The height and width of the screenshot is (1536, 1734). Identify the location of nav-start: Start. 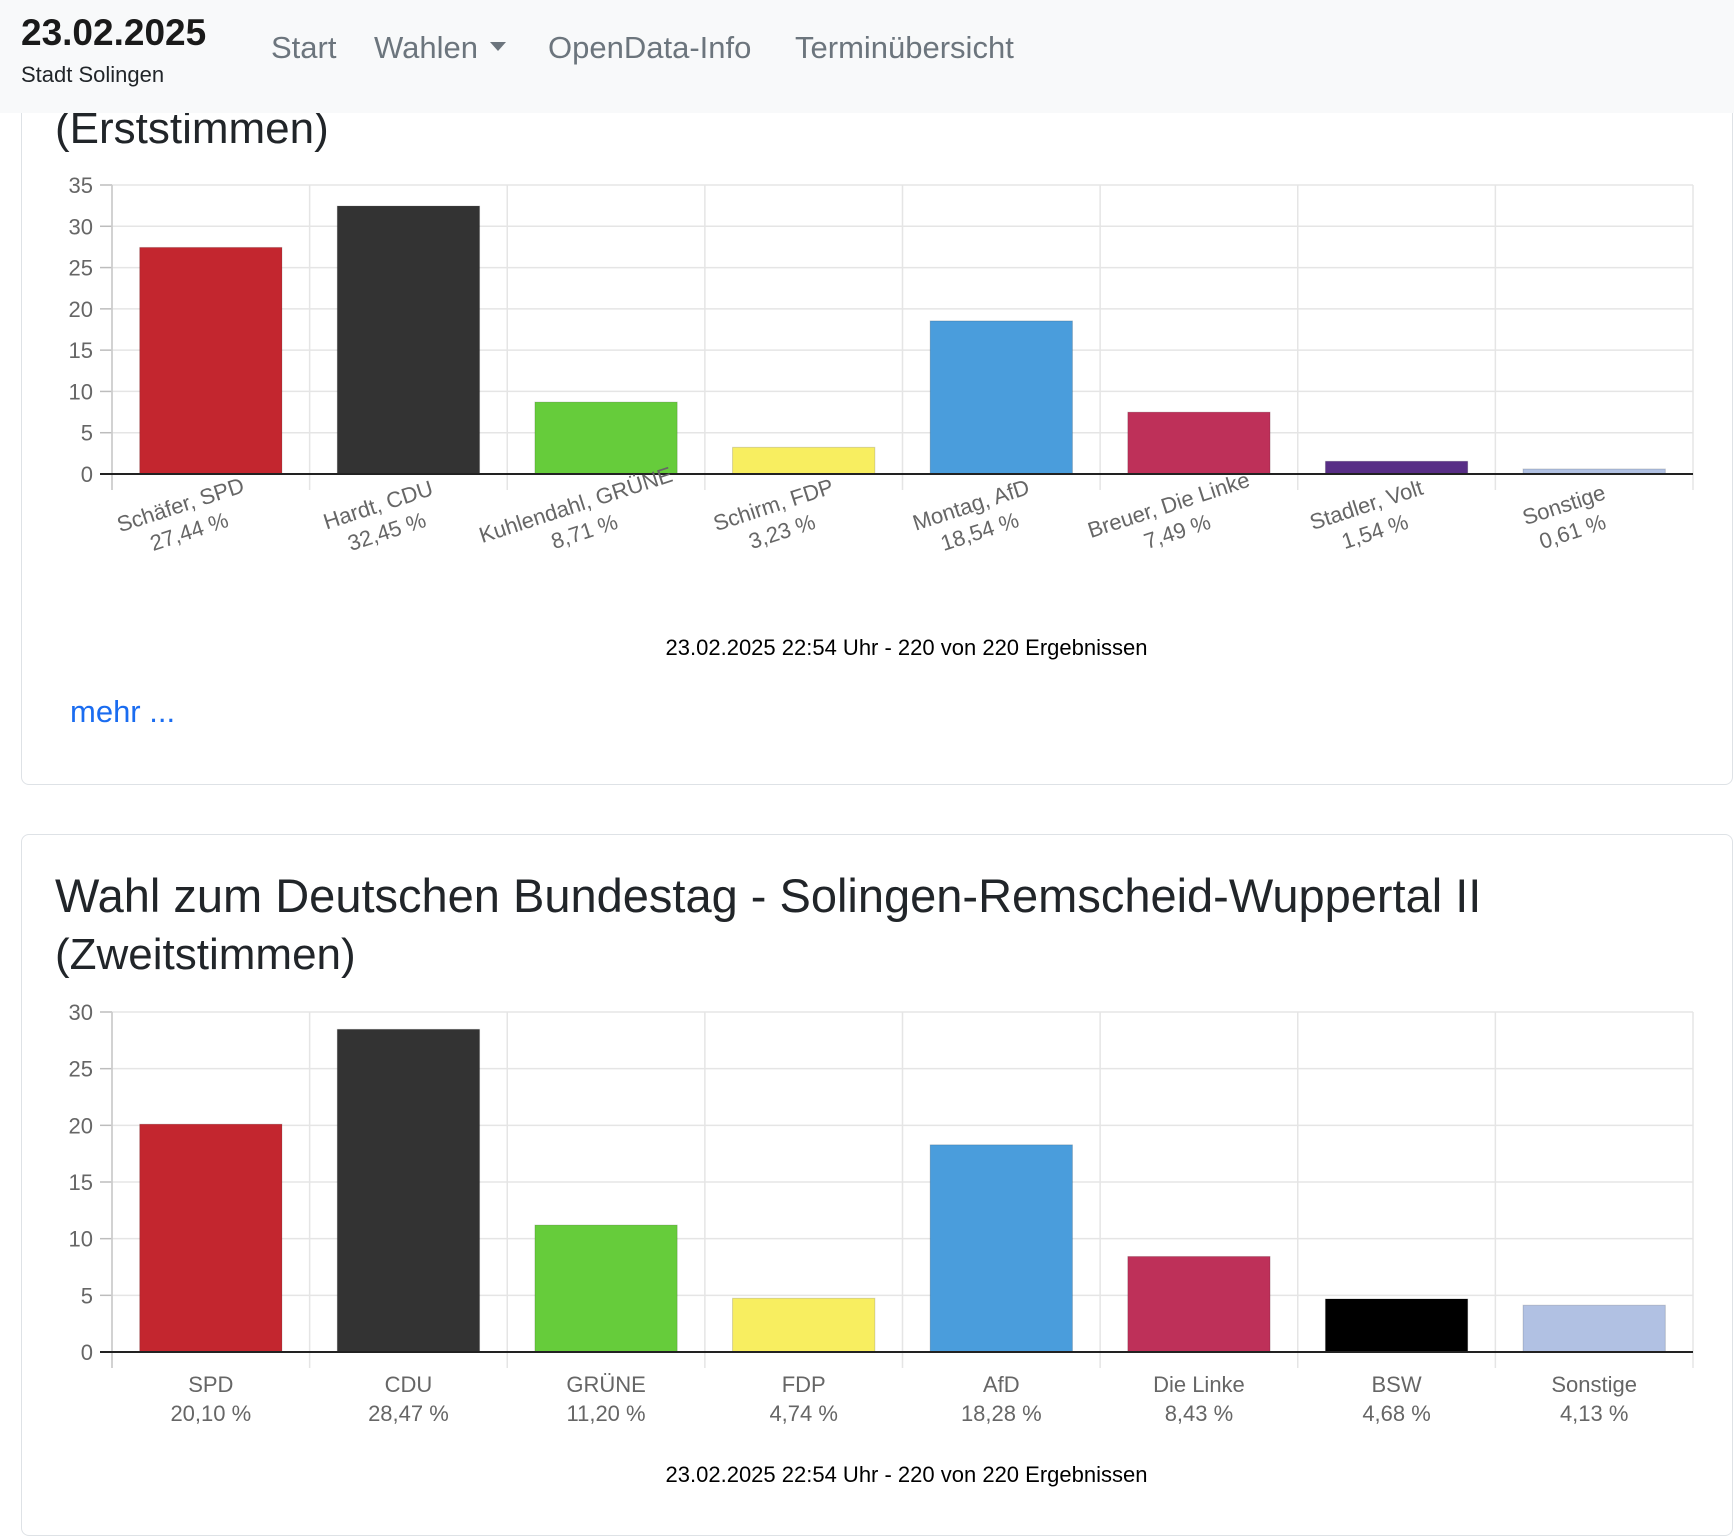
(304, 47).